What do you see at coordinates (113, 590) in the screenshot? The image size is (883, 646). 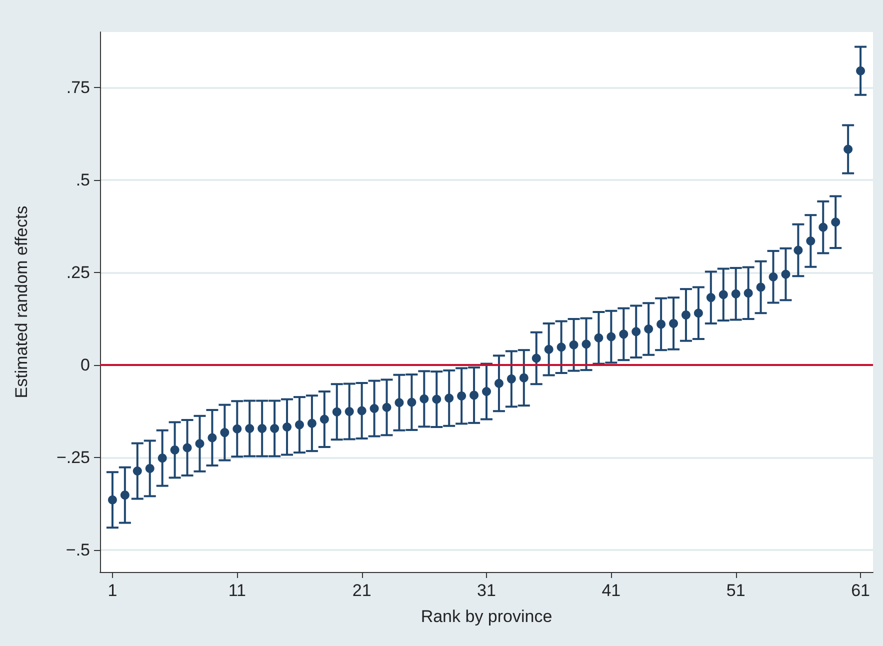 I see `x-tick-label: 1` at bounding box center [113, 590].